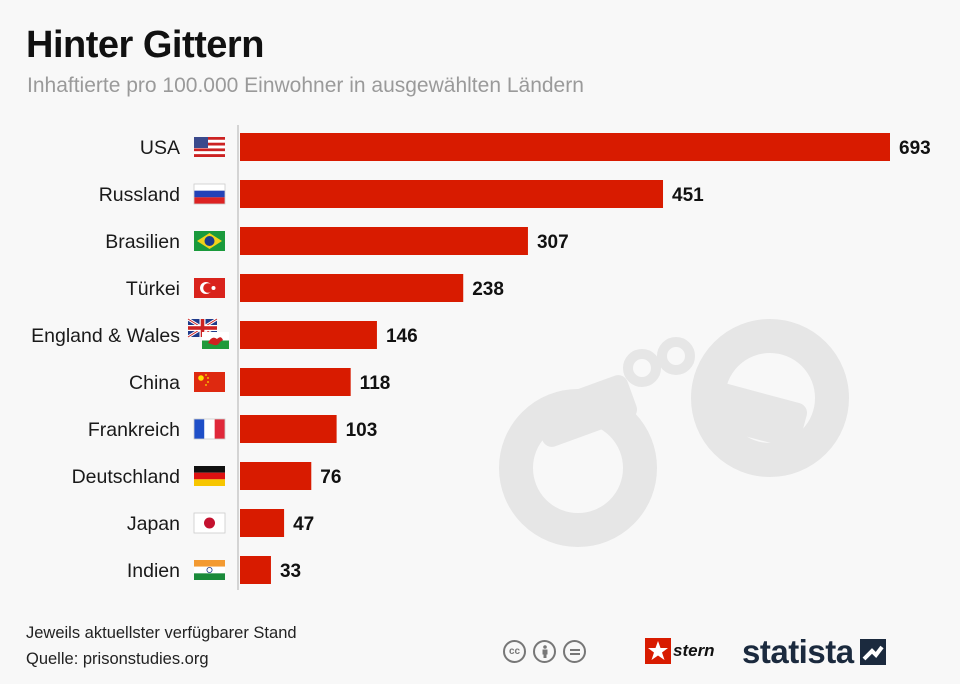  I want to click on statista-logo: statista, so click(814, 652).